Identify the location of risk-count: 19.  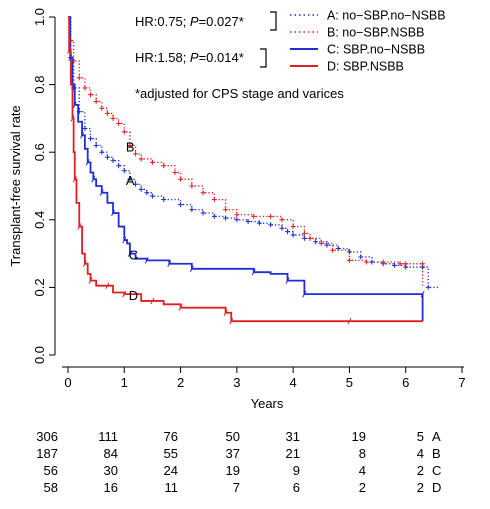
(359, 436).